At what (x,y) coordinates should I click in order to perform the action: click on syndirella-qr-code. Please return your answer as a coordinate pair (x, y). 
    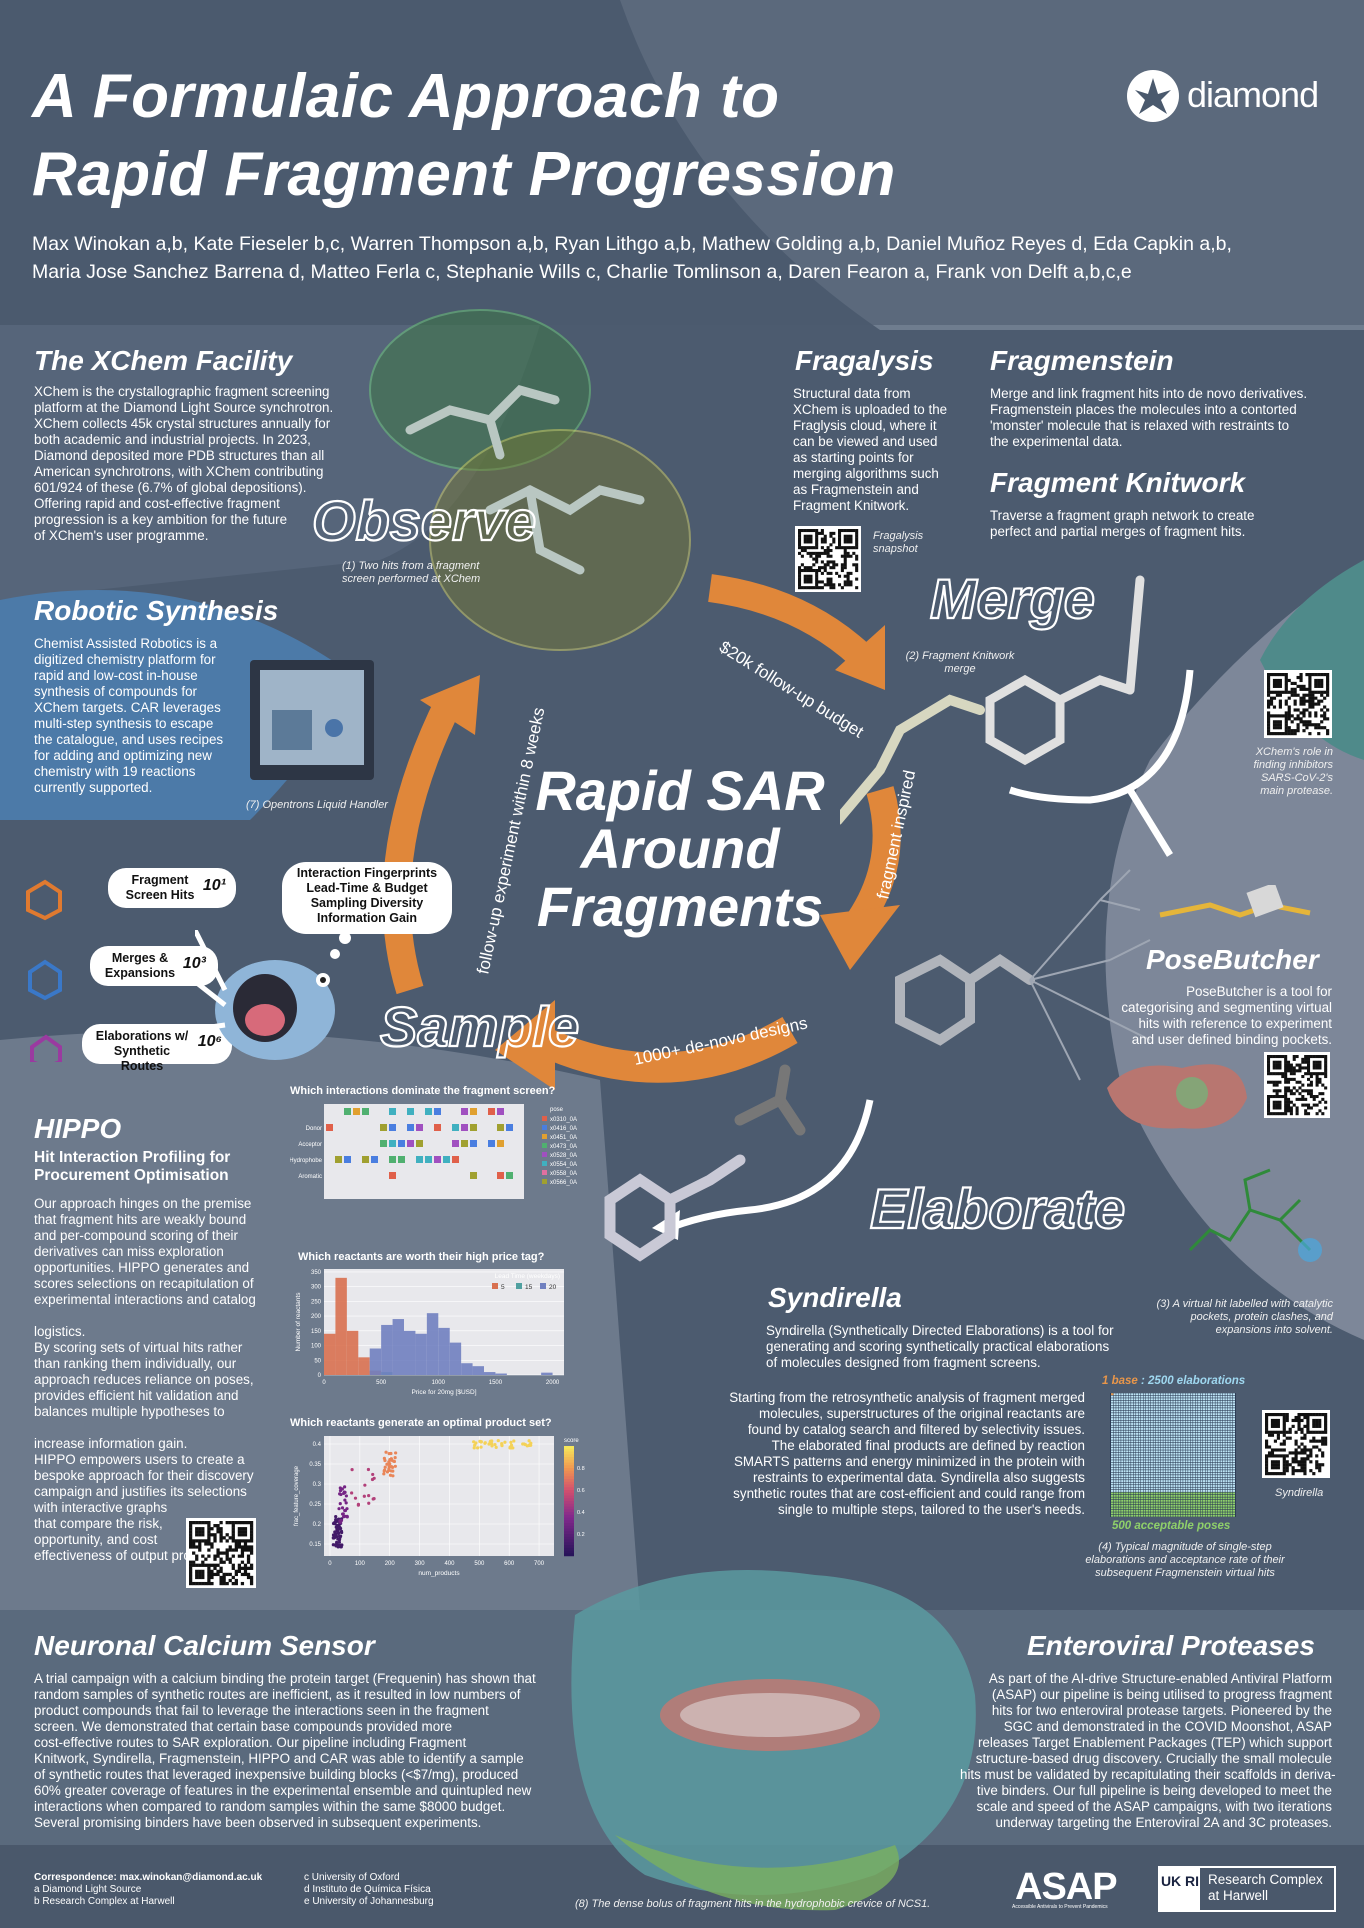
    Looking at the image, I should click on (1296, 1444).